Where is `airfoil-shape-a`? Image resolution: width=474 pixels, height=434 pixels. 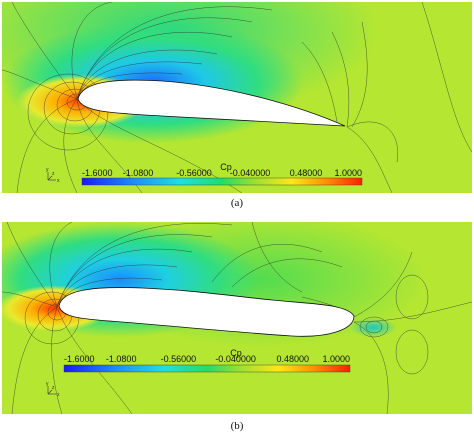
airfoil-shape-a is located at coordinates (211, 103).